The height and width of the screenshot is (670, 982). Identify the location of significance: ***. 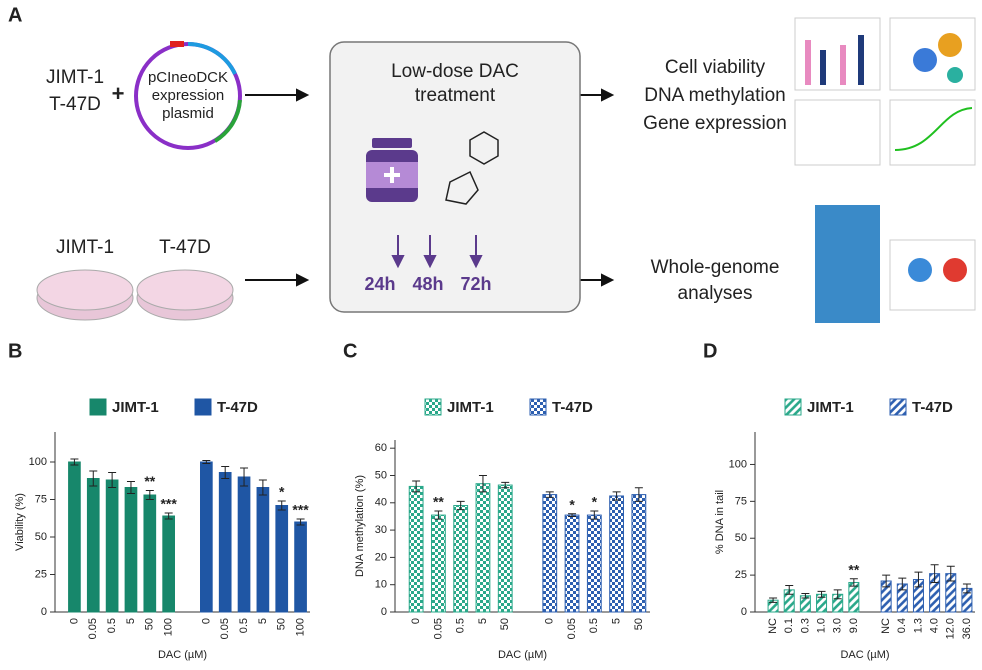
(300, 510).